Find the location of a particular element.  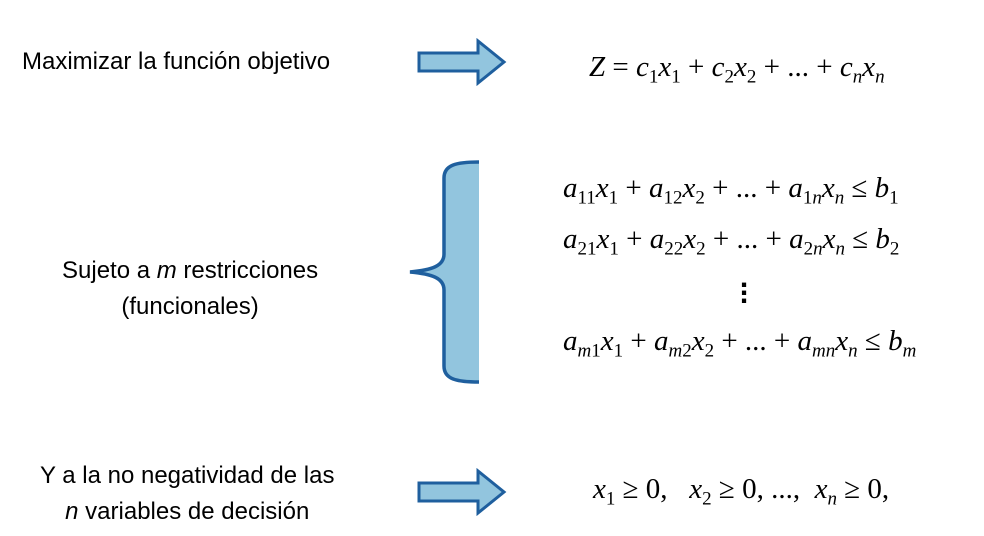

nonnegativity-equation: x1 ≥ 0, x2 ≥ 0, ..., xn ≥ 0, is located at coordinates (741, 491).